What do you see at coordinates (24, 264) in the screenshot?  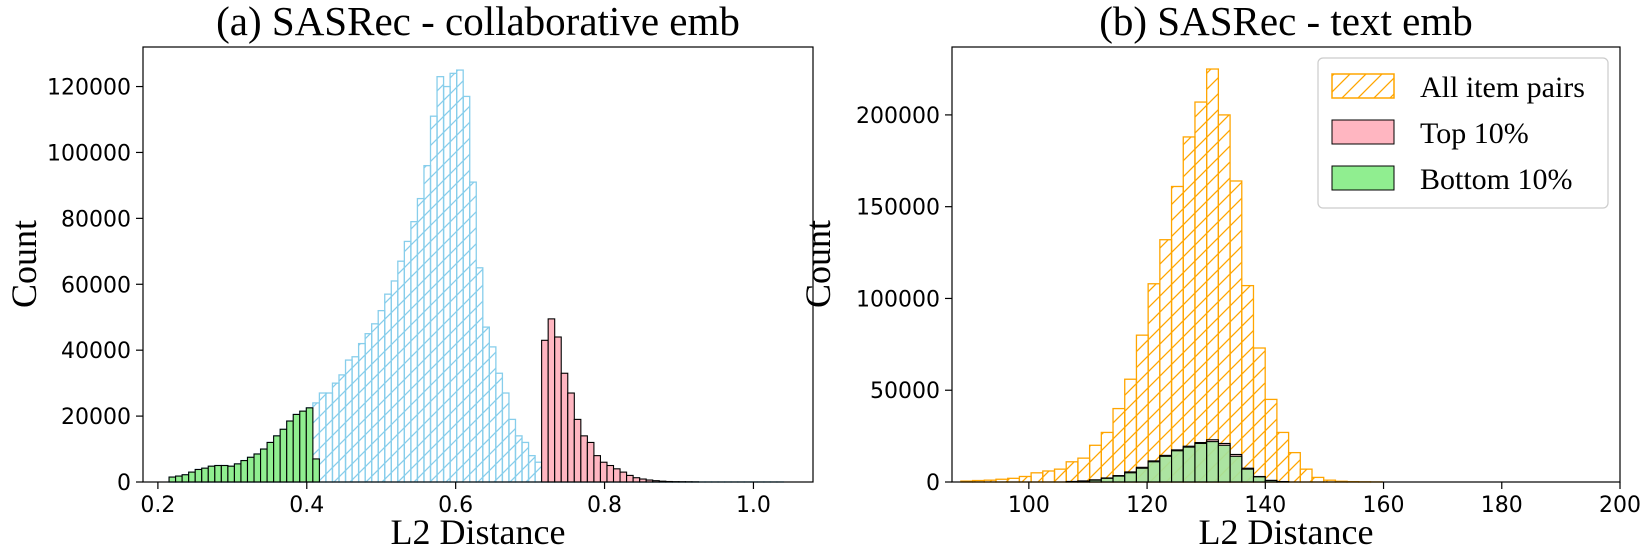 I see `chart-a-y-axis-label: Count` at bounding box center [24, 264].